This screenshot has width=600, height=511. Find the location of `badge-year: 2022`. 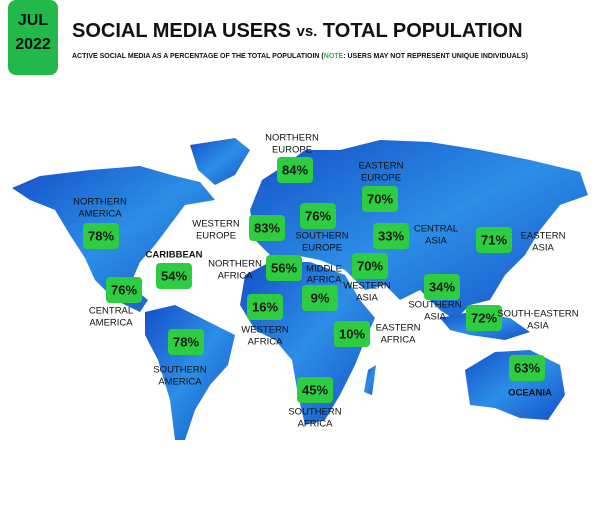

badge-year: 2022 is located at coordinates (33, 44).